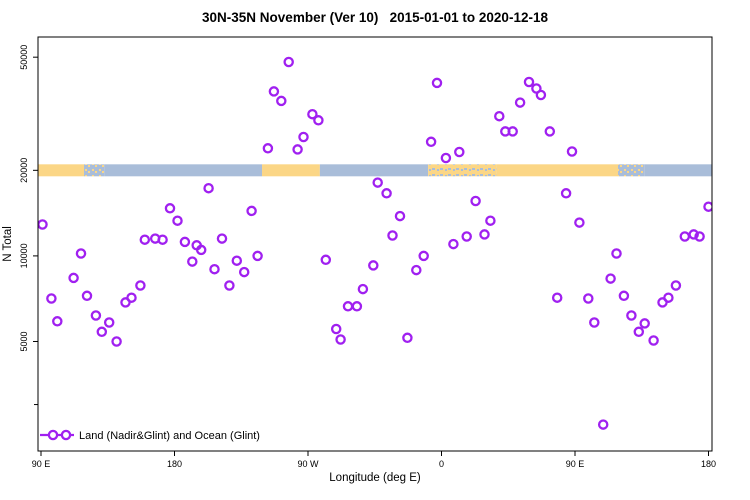 The height and width of the screenshot is (500, 750). What do you see at coordinates (441, 464) in the screenshot?
I see `x-tick-label: 0` at bounding box center [441, 464].